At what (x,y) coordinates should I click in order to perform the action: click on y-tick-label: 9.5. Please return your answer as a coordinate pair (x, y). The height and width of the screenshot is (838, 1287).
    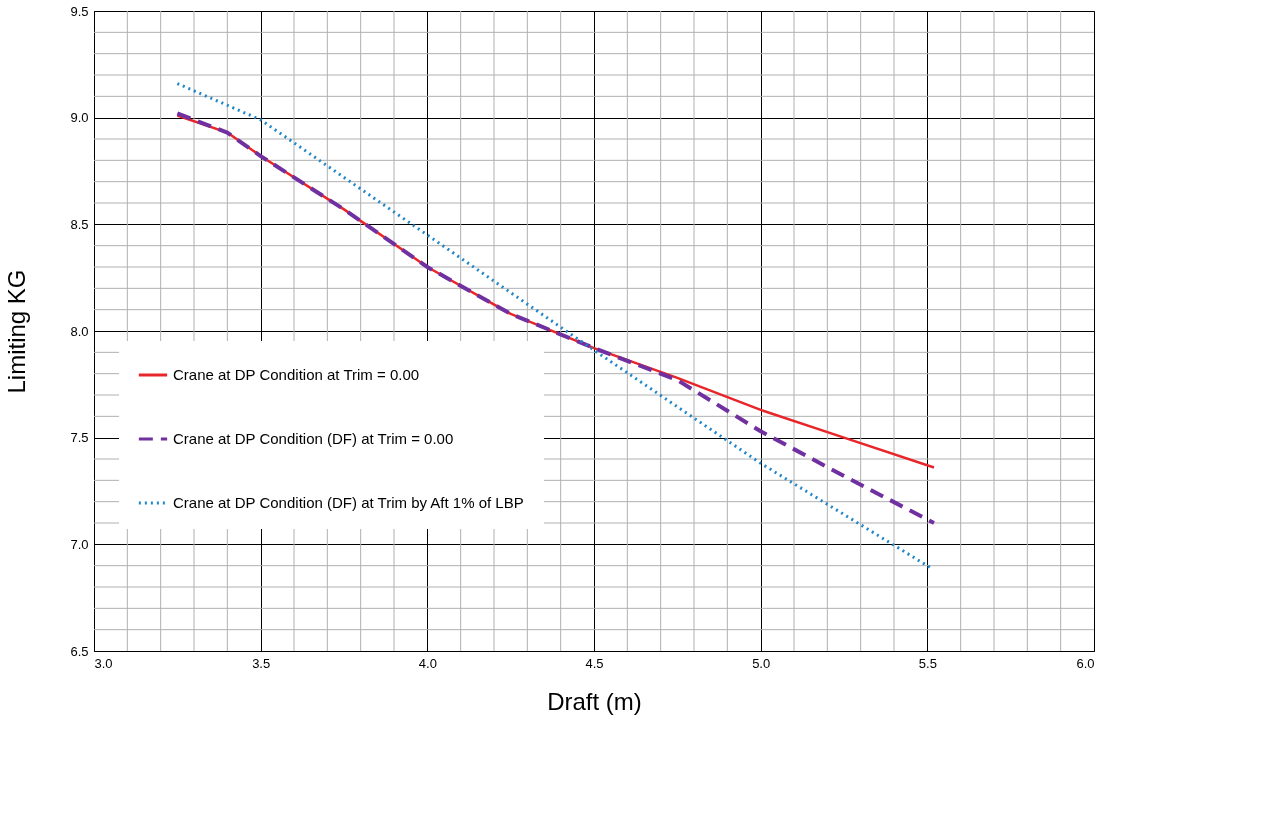
    Looking at the image, I should click on (79, 11).